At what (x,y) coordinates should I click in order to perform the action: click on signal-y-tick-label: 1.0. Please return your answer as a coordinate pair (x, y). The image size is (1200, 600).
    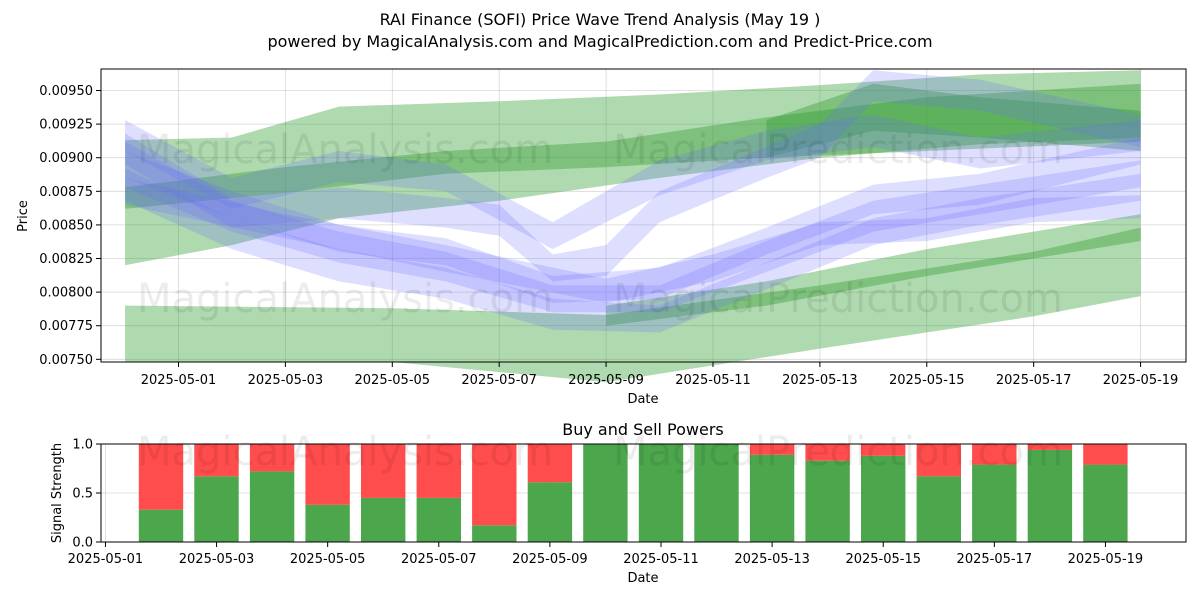
    Looking at the image, I should click on (82, 445).